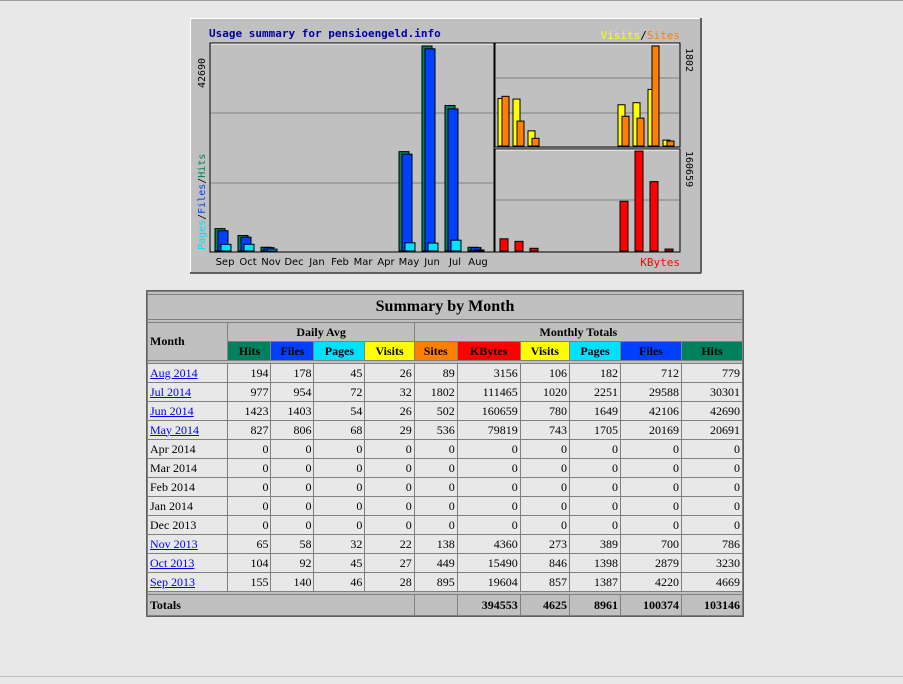 The image size is (903, 684). I want to click on totals-pages: 8961, so click(595, 605).